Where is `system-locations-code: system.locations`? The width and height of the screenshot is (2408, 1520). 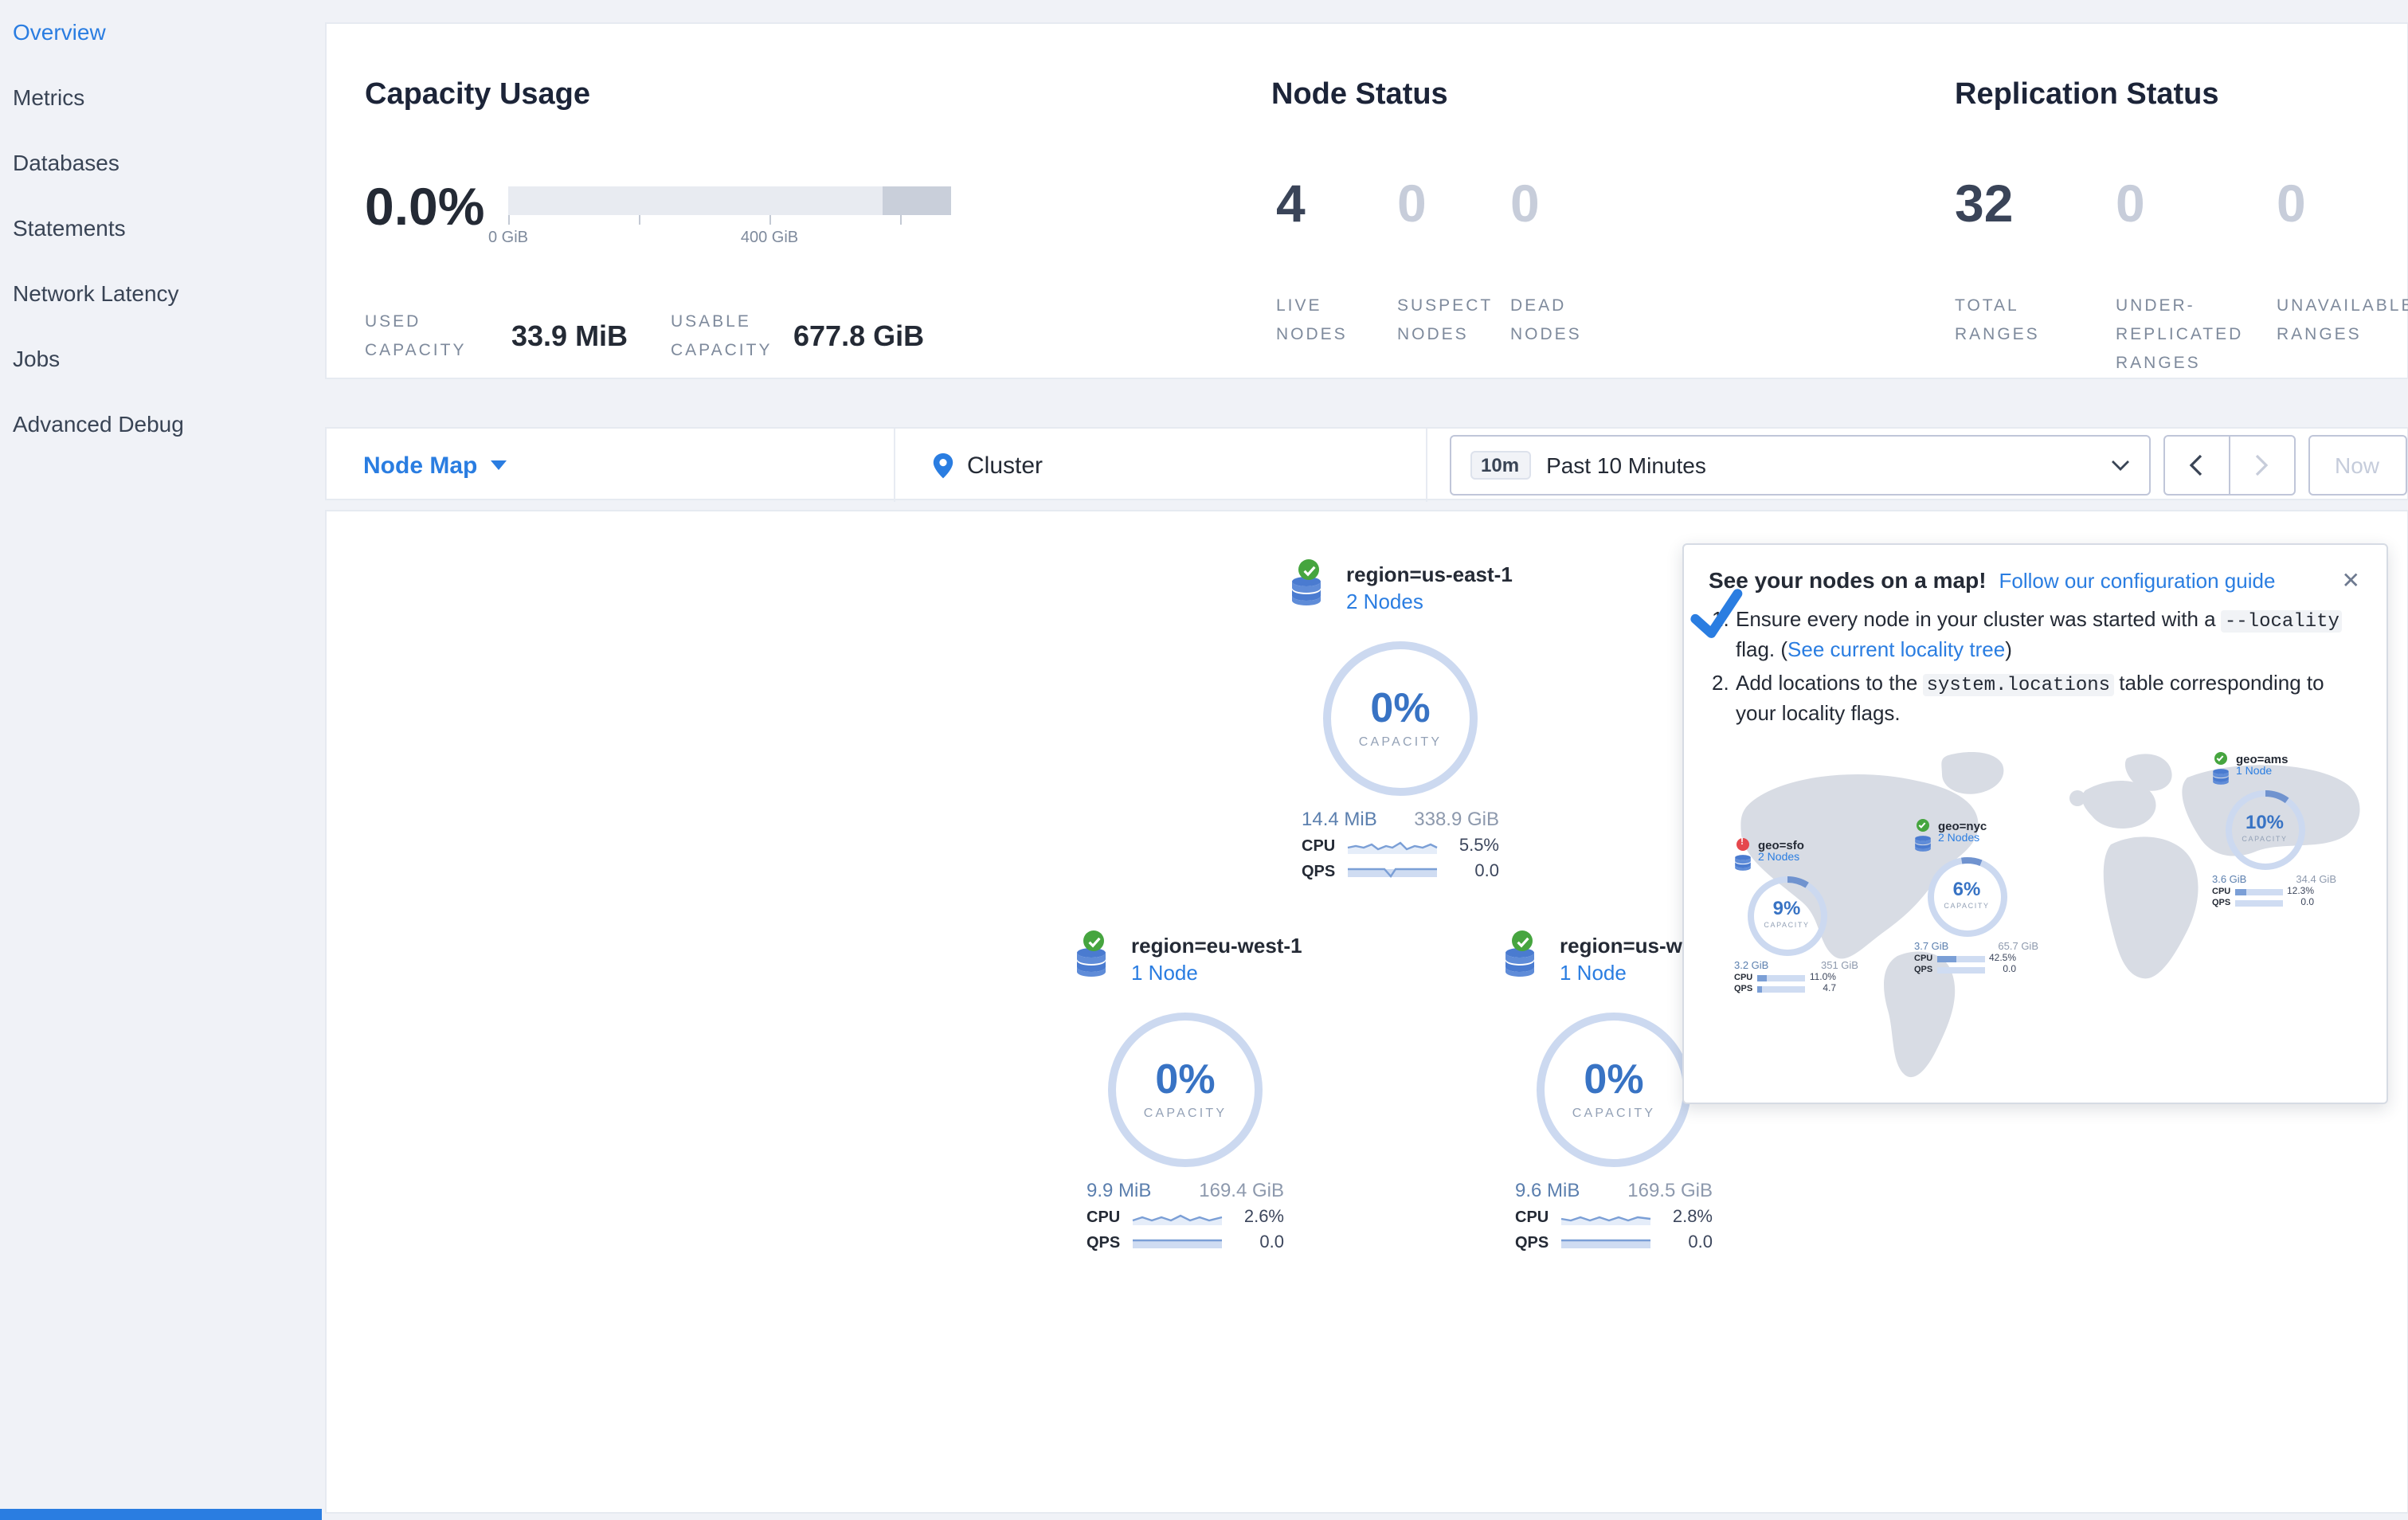 system-locations-code: system.locations is located at coordinates (2019, 684).